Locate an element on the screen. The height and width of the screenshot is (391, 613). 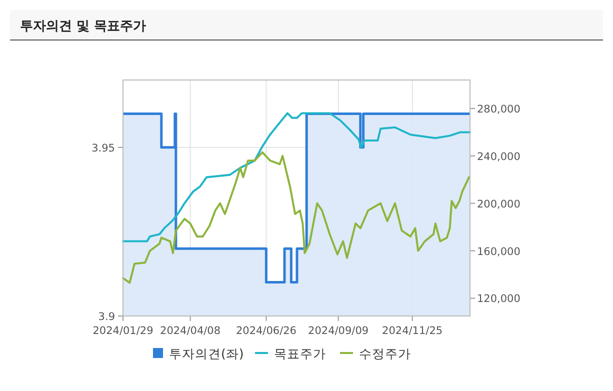
y2-tick-label: 200,000 is located at coordinates (498, 204).